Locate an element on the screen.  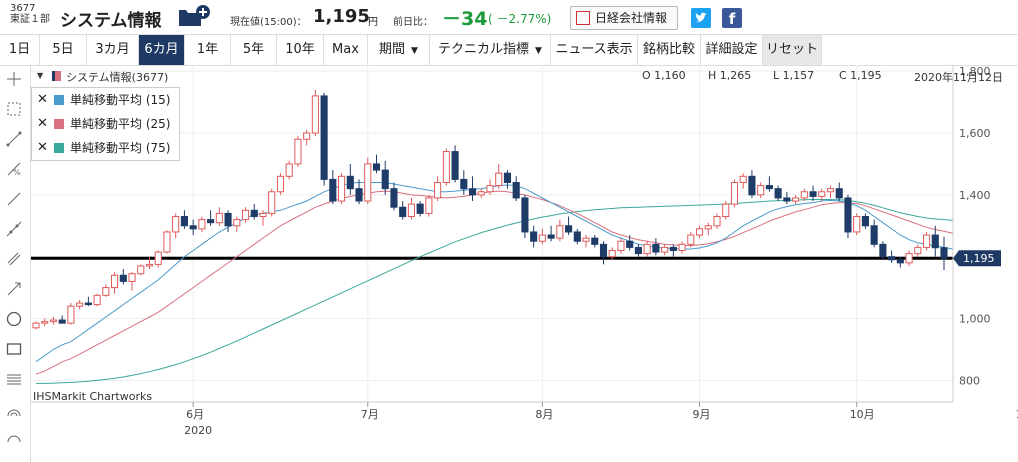
add-to-portfolio-icon is located at coordinates (194, 16).